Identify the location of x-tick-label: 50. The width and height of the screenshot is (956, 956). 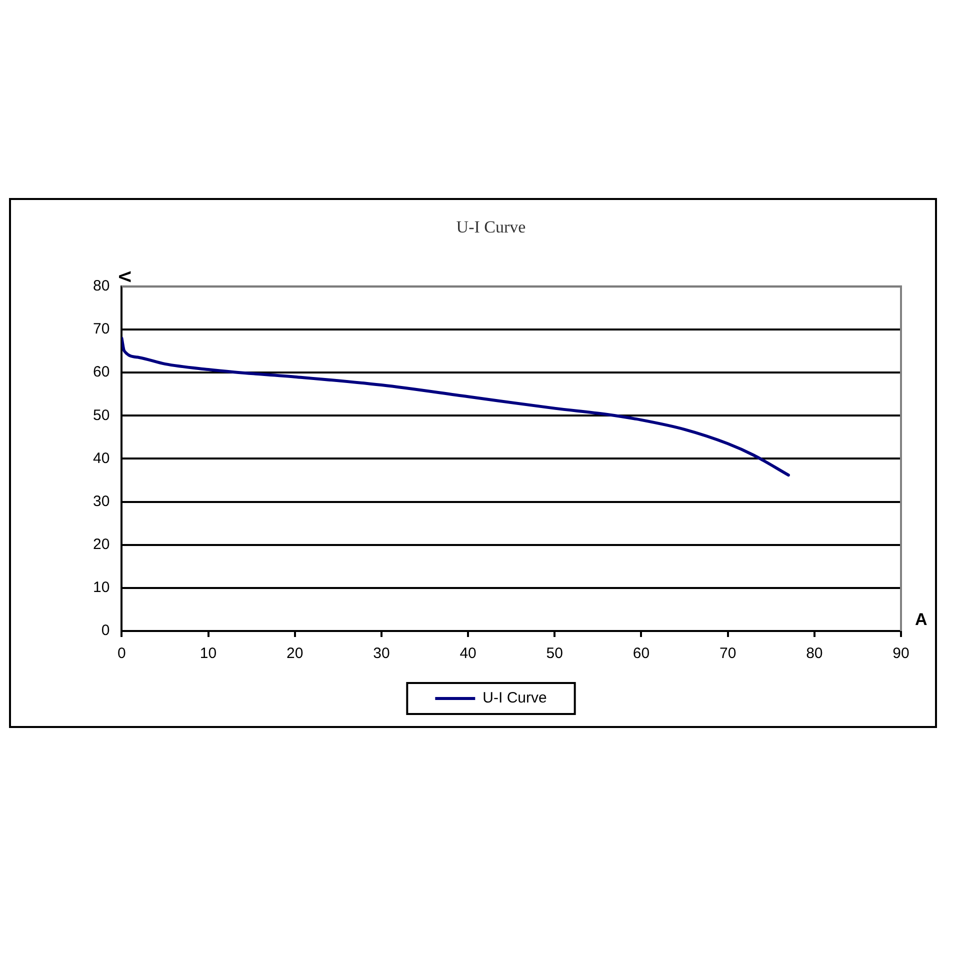
(554, 653).